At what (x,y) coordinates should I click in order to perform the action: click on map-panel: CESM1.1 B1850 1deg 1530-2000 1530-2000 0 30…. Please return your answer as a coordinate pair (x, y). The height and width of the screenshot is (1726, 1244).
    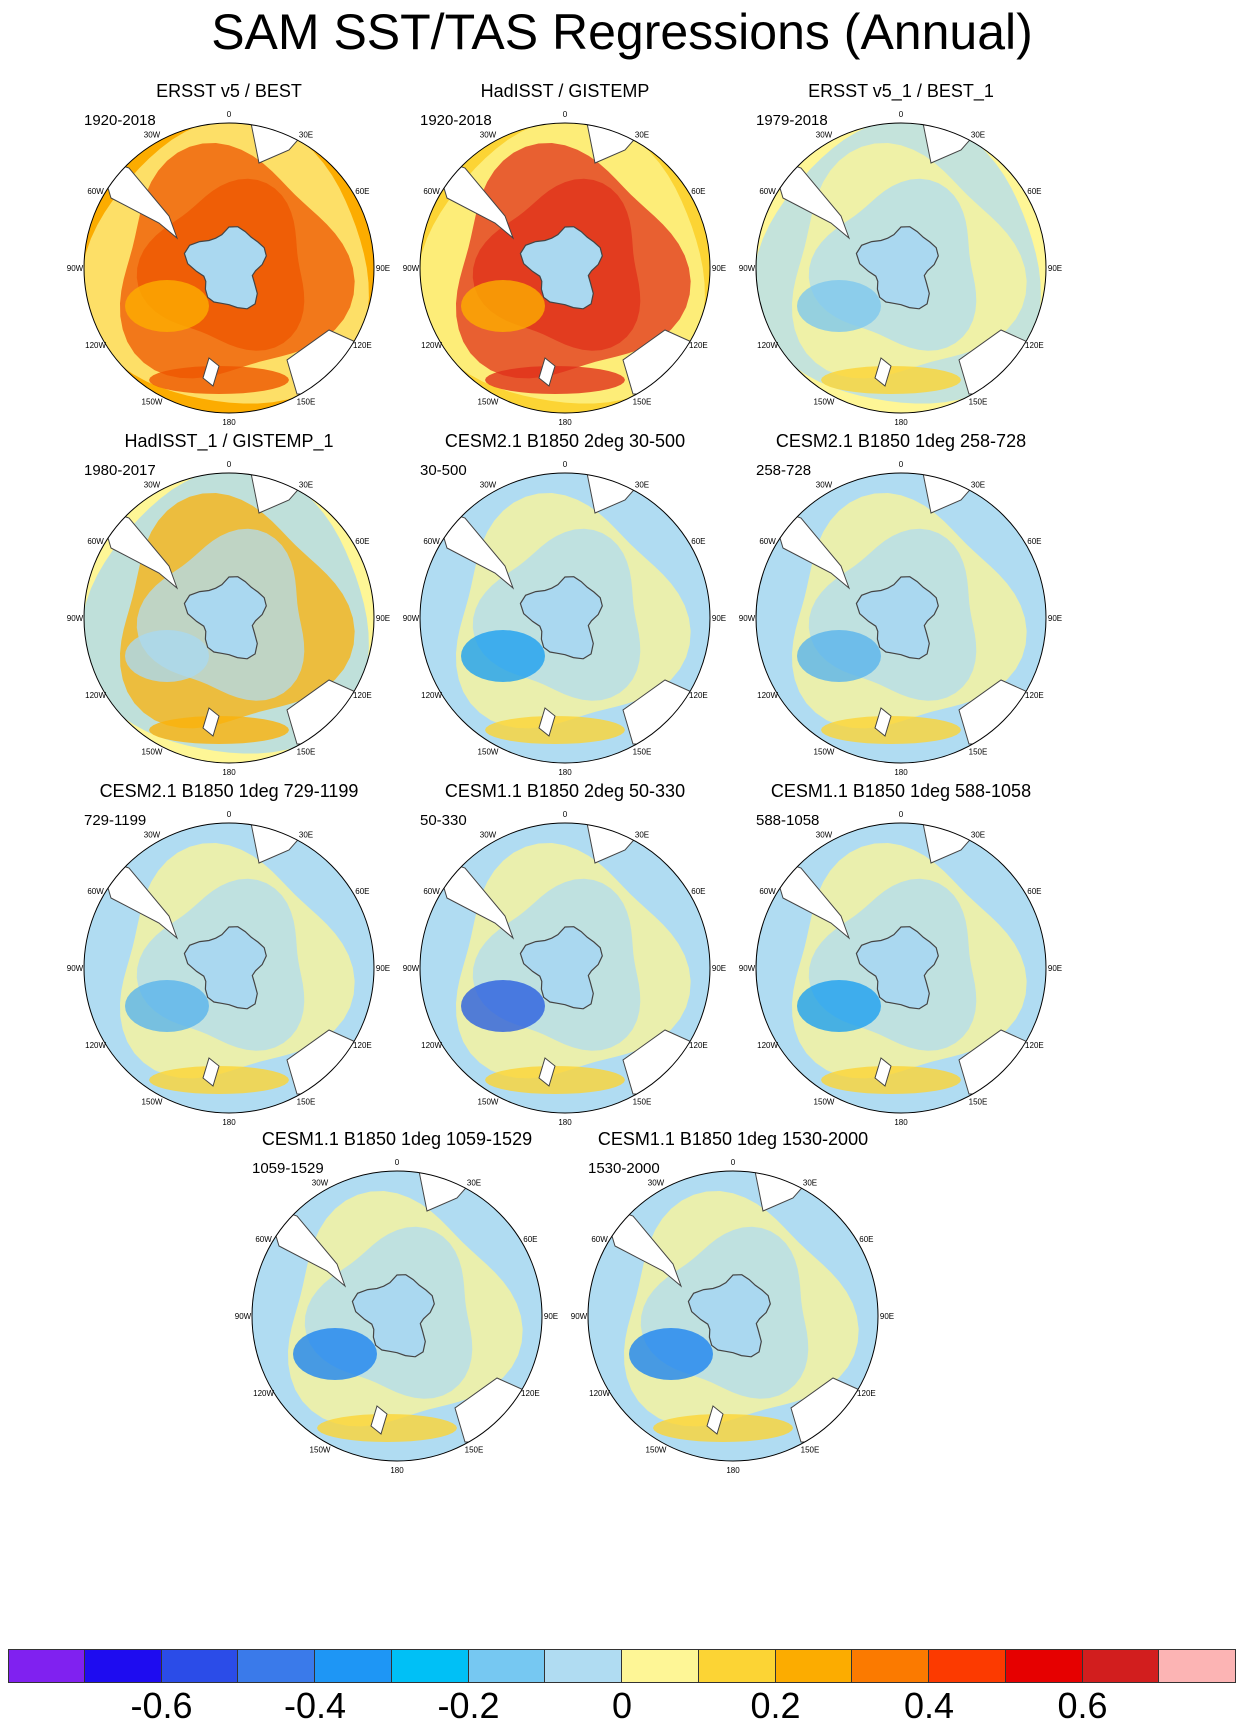
    Looking at the image, I should click on (733, 1313).